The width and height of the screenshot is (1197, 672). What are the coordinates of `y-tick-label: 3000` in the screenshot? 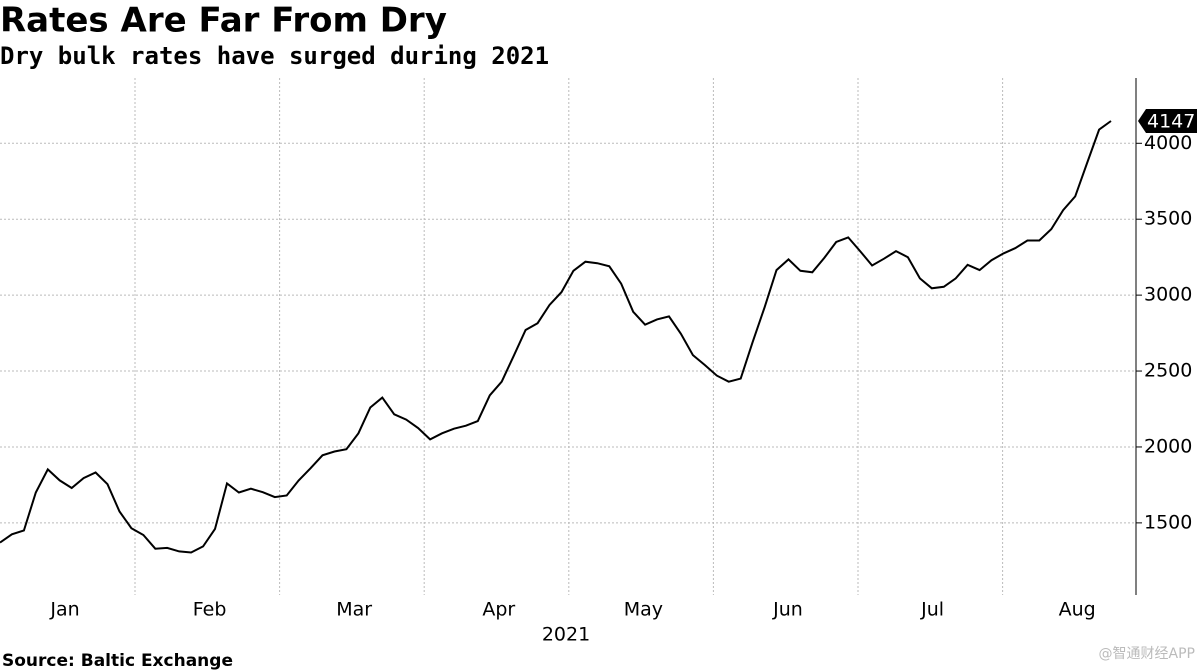 It's located at (1168, 295).